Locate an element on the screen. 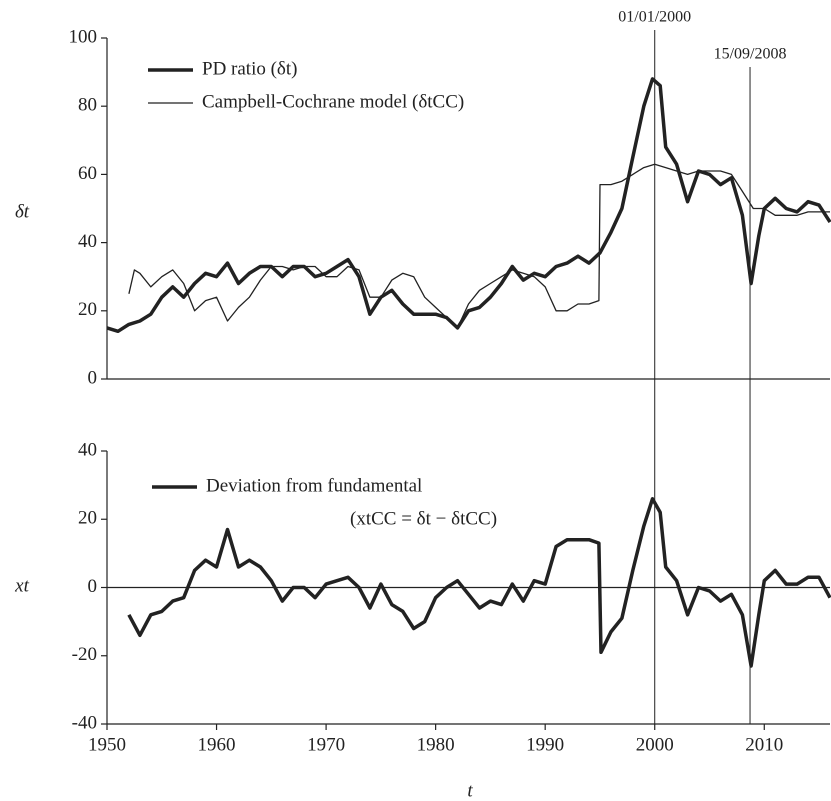 The image size is (831, 801). x-tick-label: 2010 is located at coordinates (764, 744).